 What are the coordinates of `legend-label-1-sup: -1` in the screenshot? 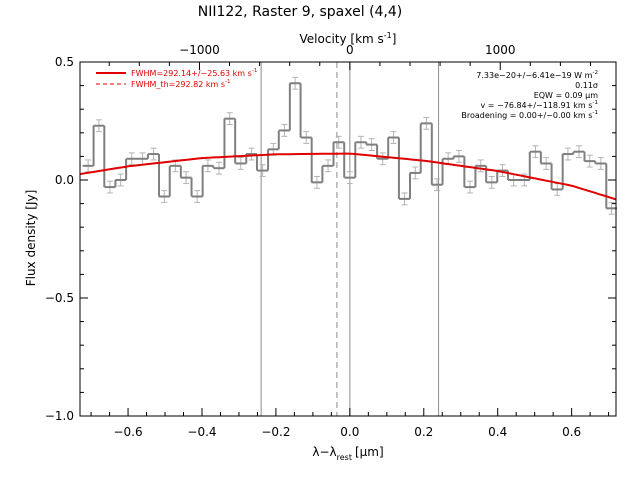 It's located at (228, 82).